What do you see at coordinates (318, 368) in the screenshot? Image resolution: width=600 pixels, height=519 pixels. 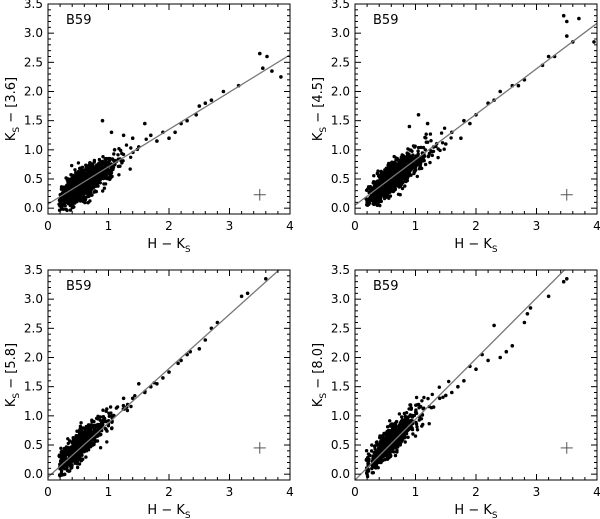 I see `y-axis-label-band: − [8.0]` at bounding box center [318, 368].